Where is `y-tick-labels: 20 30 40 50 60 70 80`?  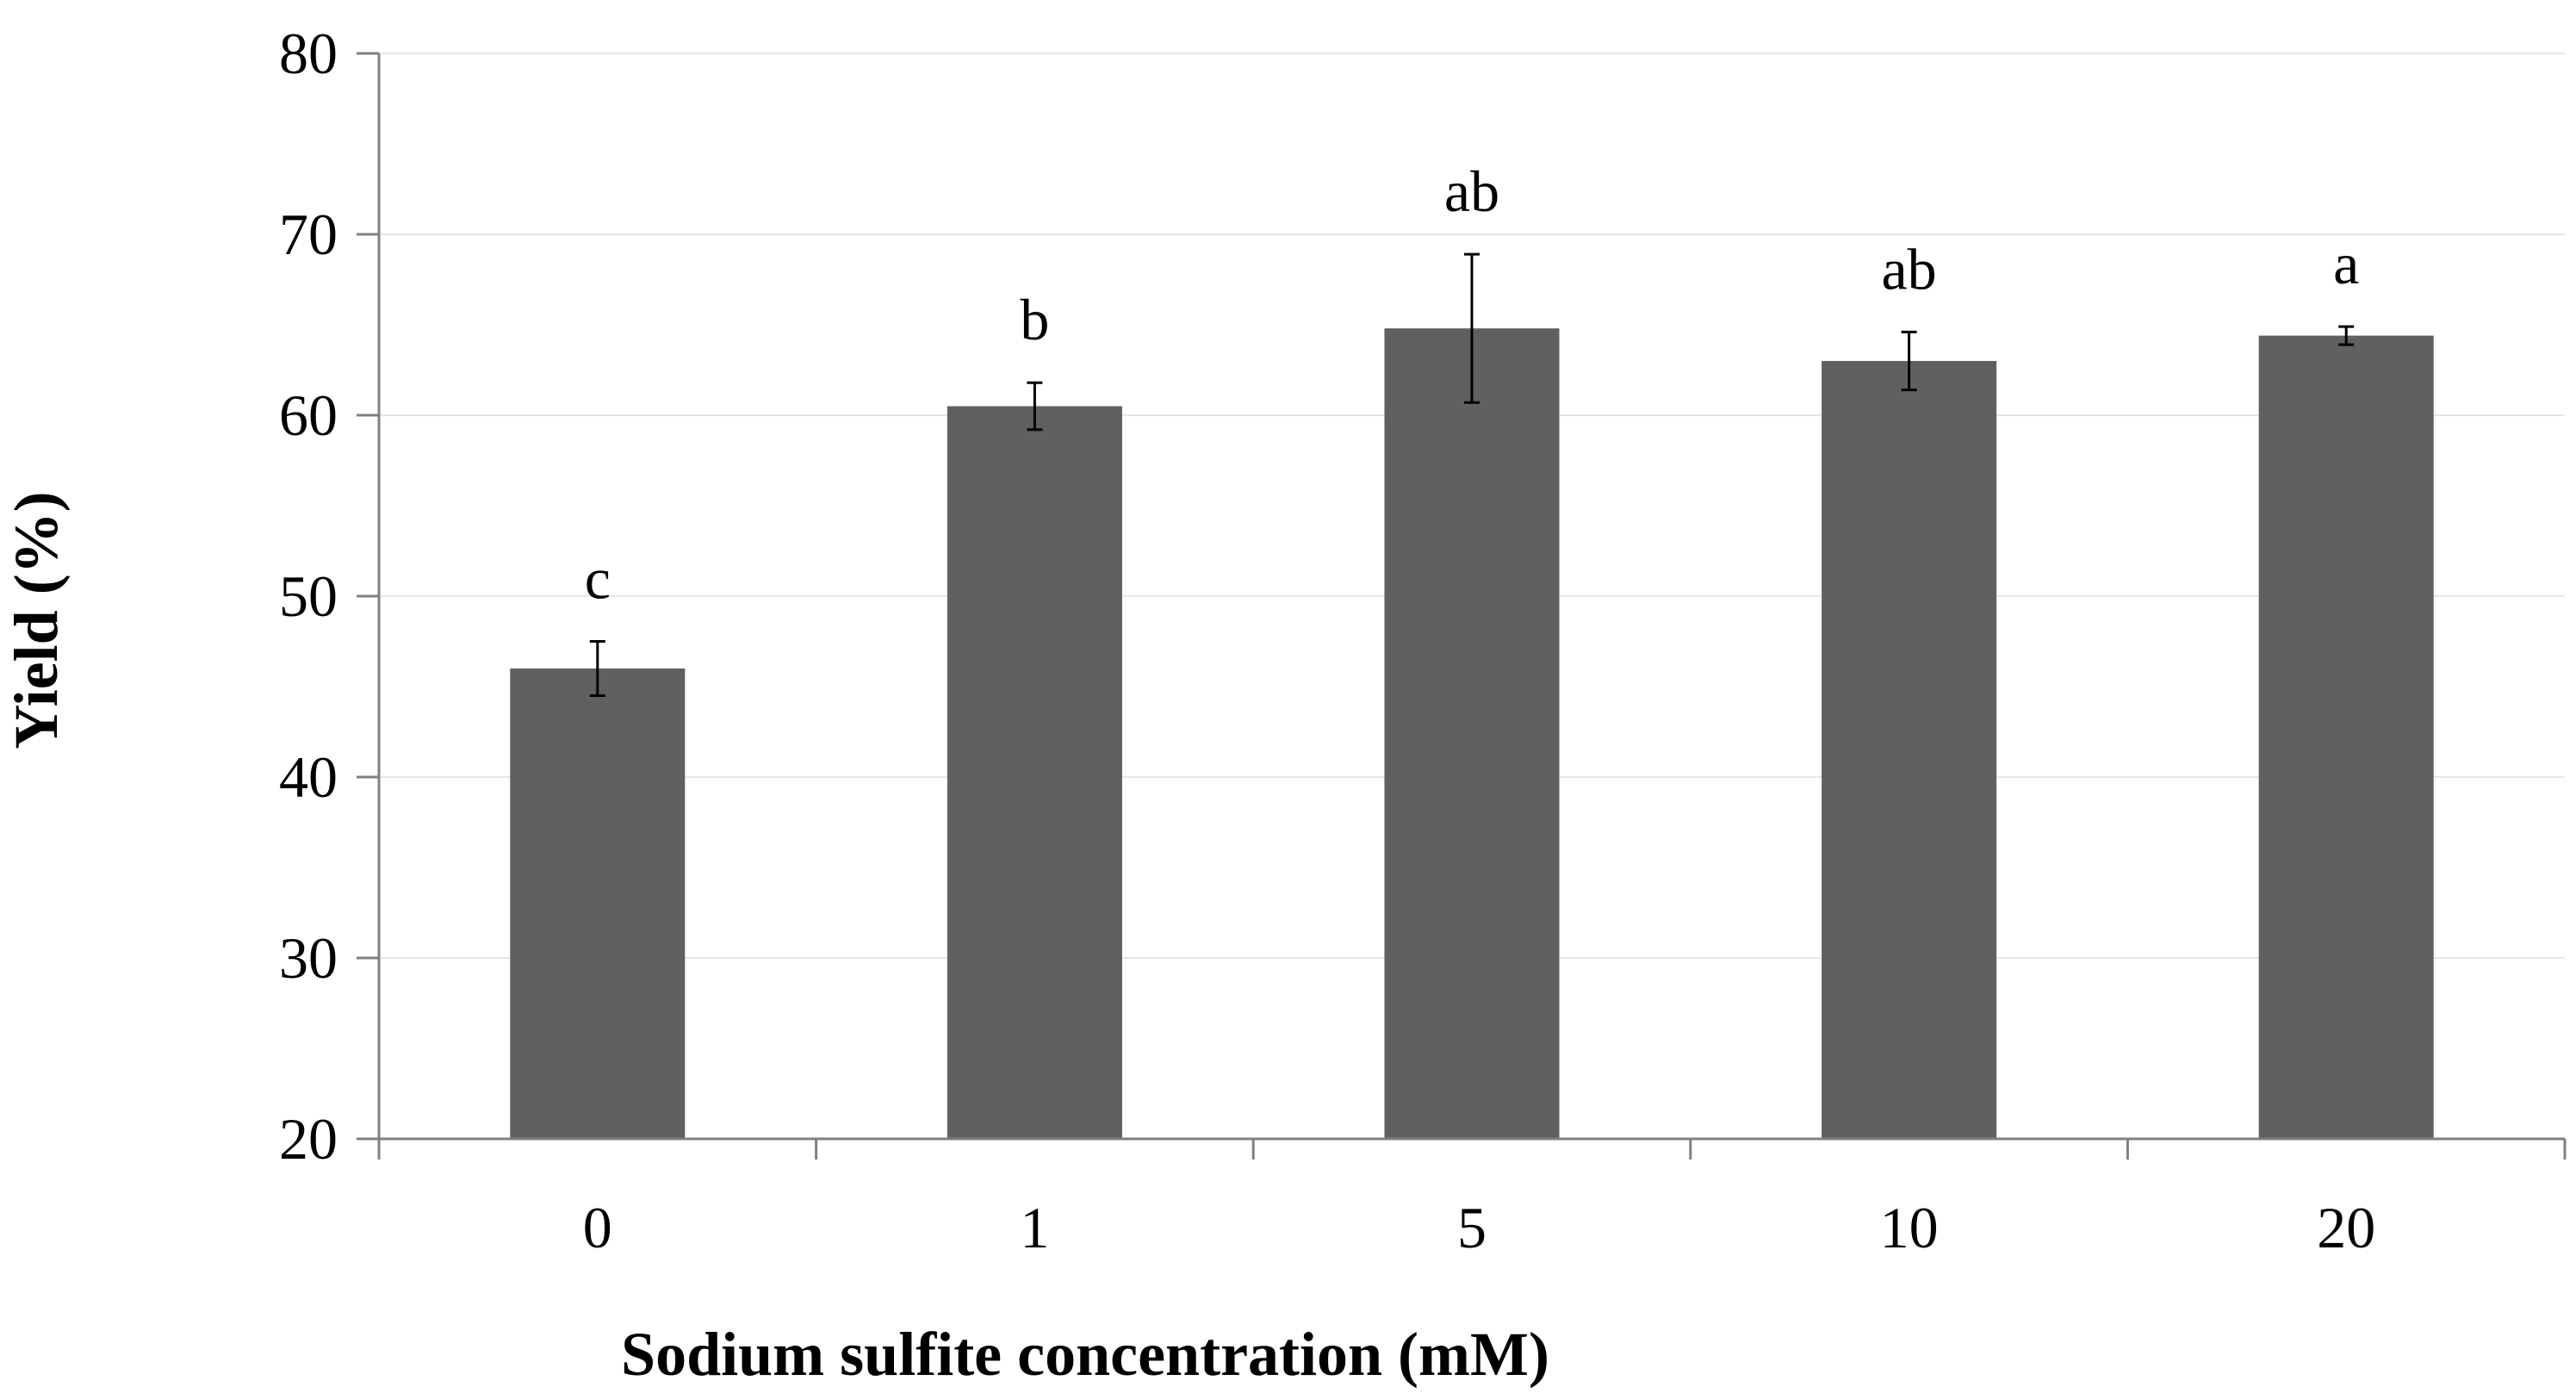 y-tick-labels: 20 30 40 50 60 70 80 is located at coordinates (308, 597).